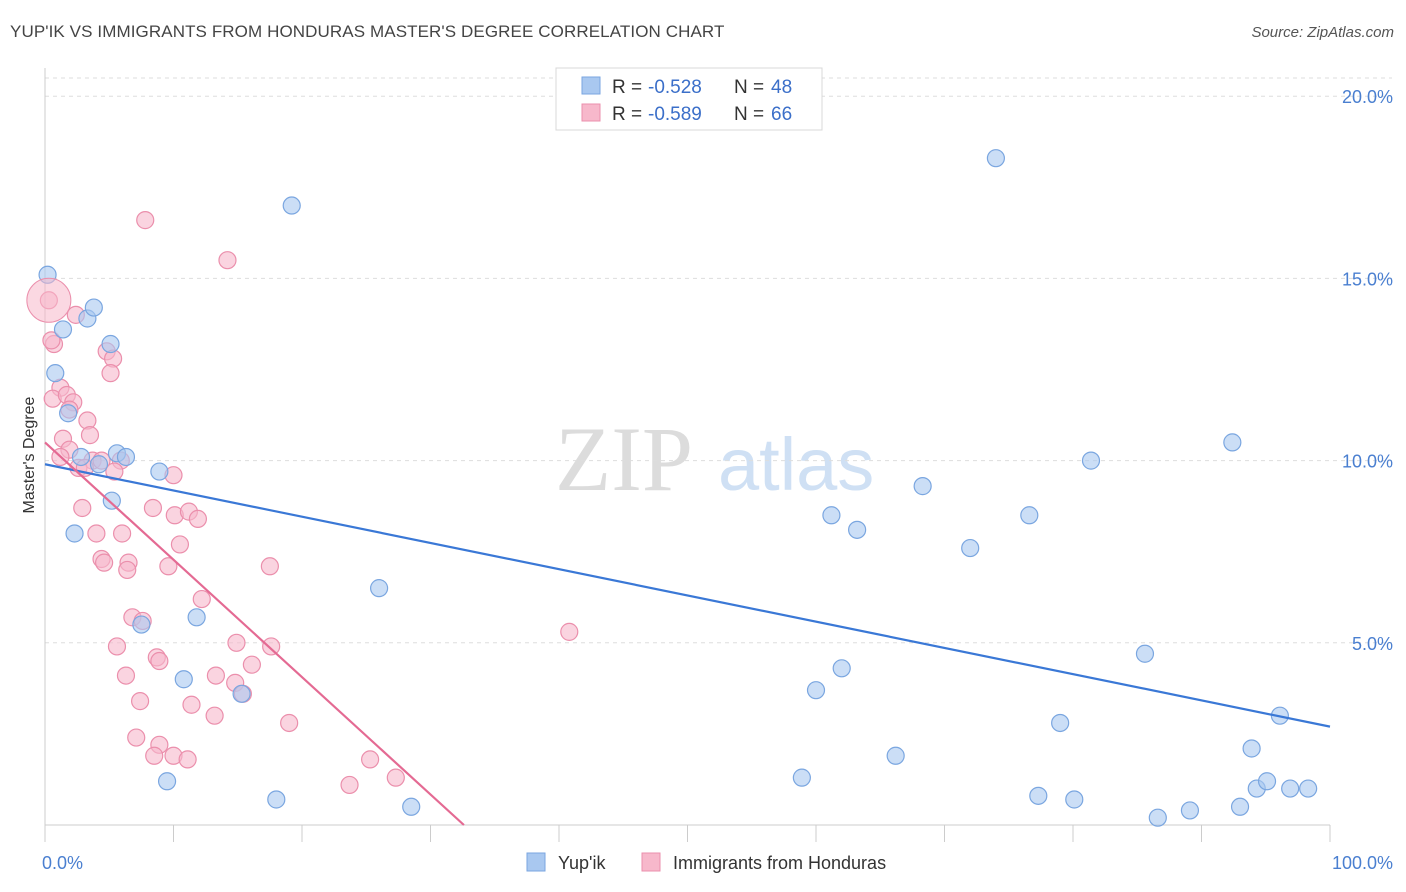 The image size is (1406, 892). I want to click on series-legend-label-honduras: Immigrants from Honduras, so click(779, 863).